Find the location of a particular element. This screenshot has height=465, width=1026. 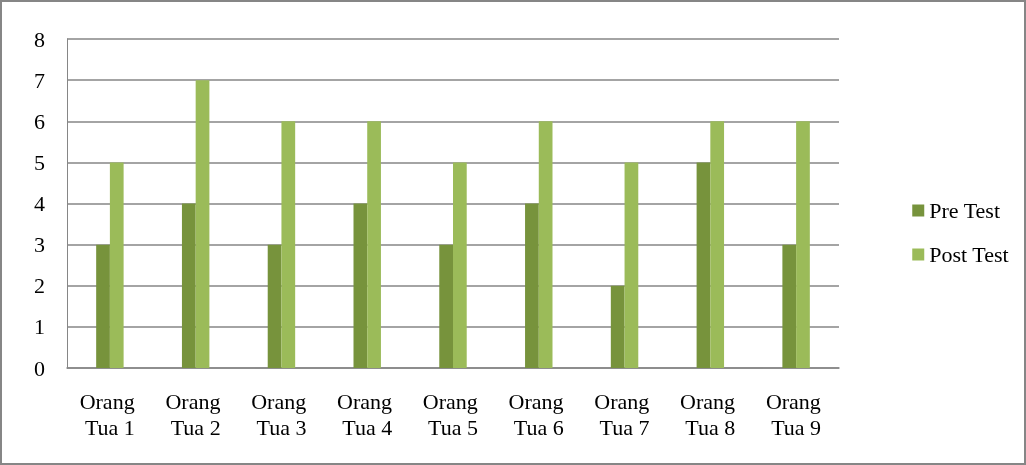

x-tick-label: Orang Tua 5 is located at coordinates (453, 414).